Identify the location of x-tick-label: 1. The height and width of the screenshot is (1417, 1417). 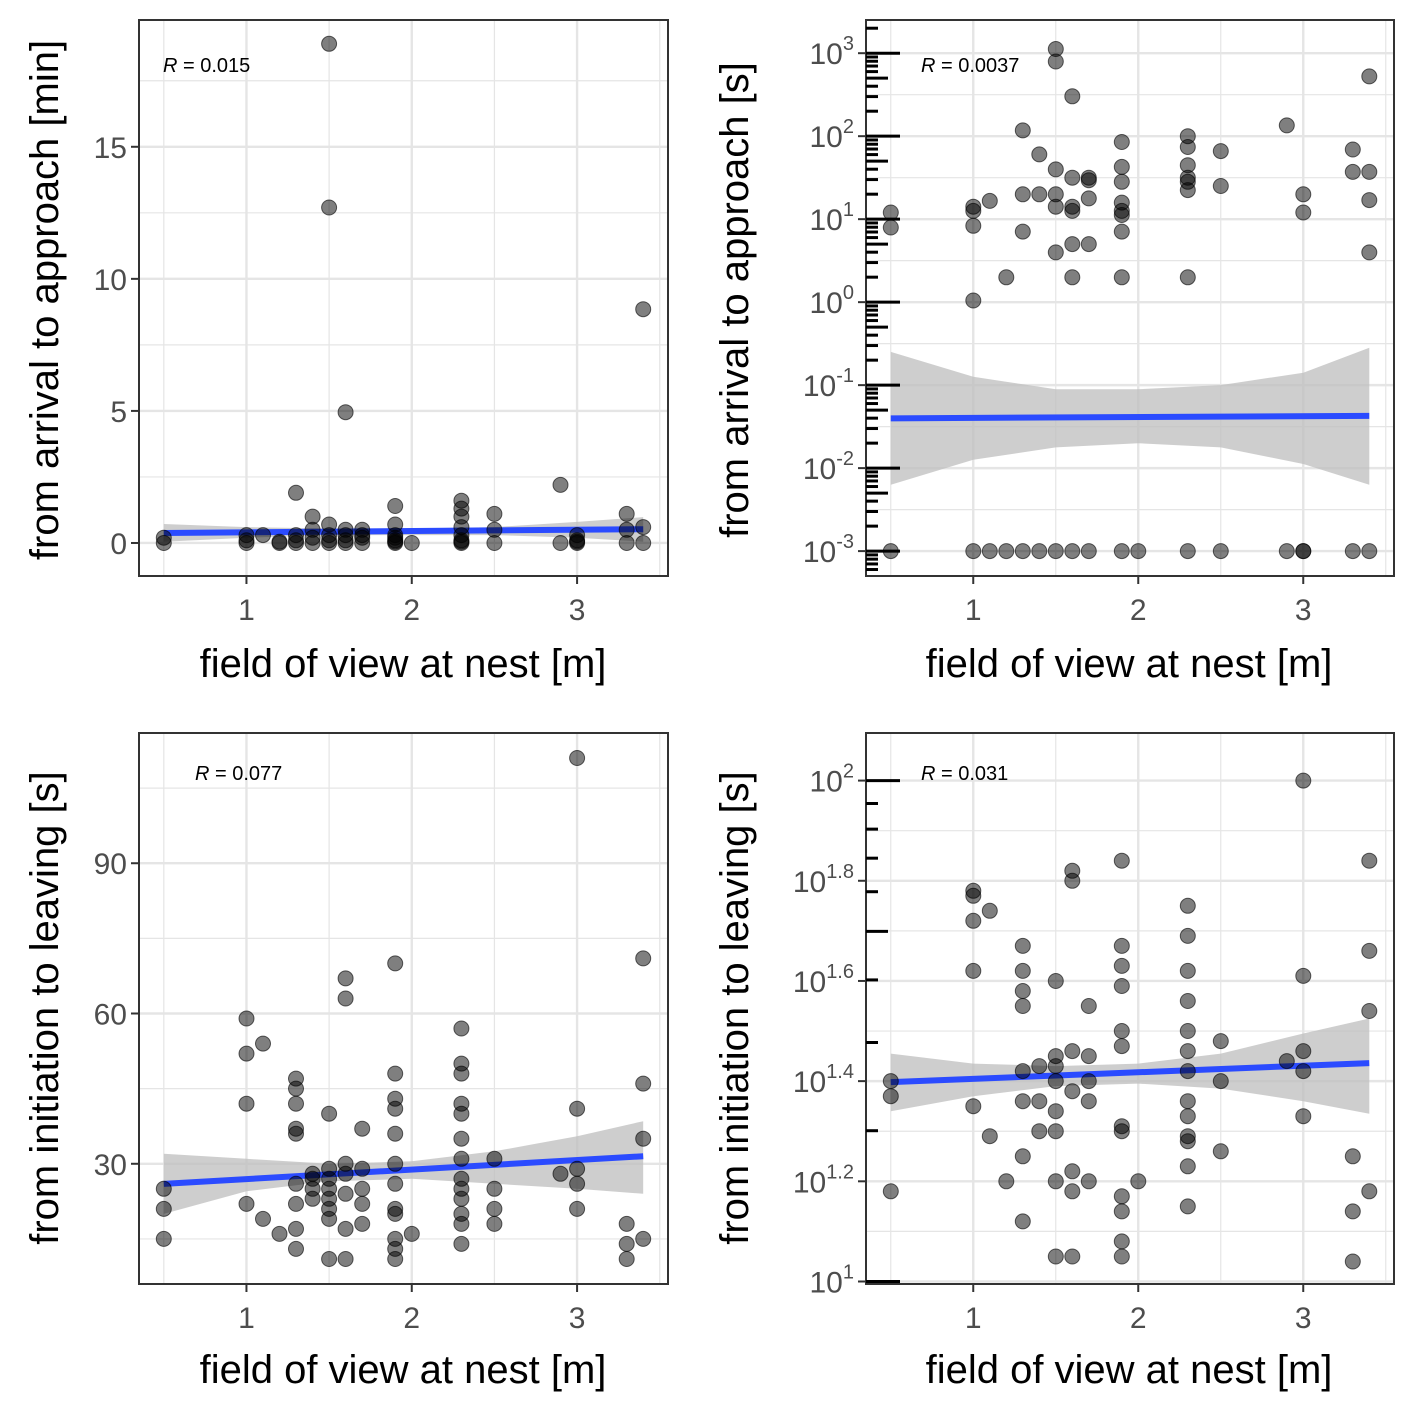
(973, 610).